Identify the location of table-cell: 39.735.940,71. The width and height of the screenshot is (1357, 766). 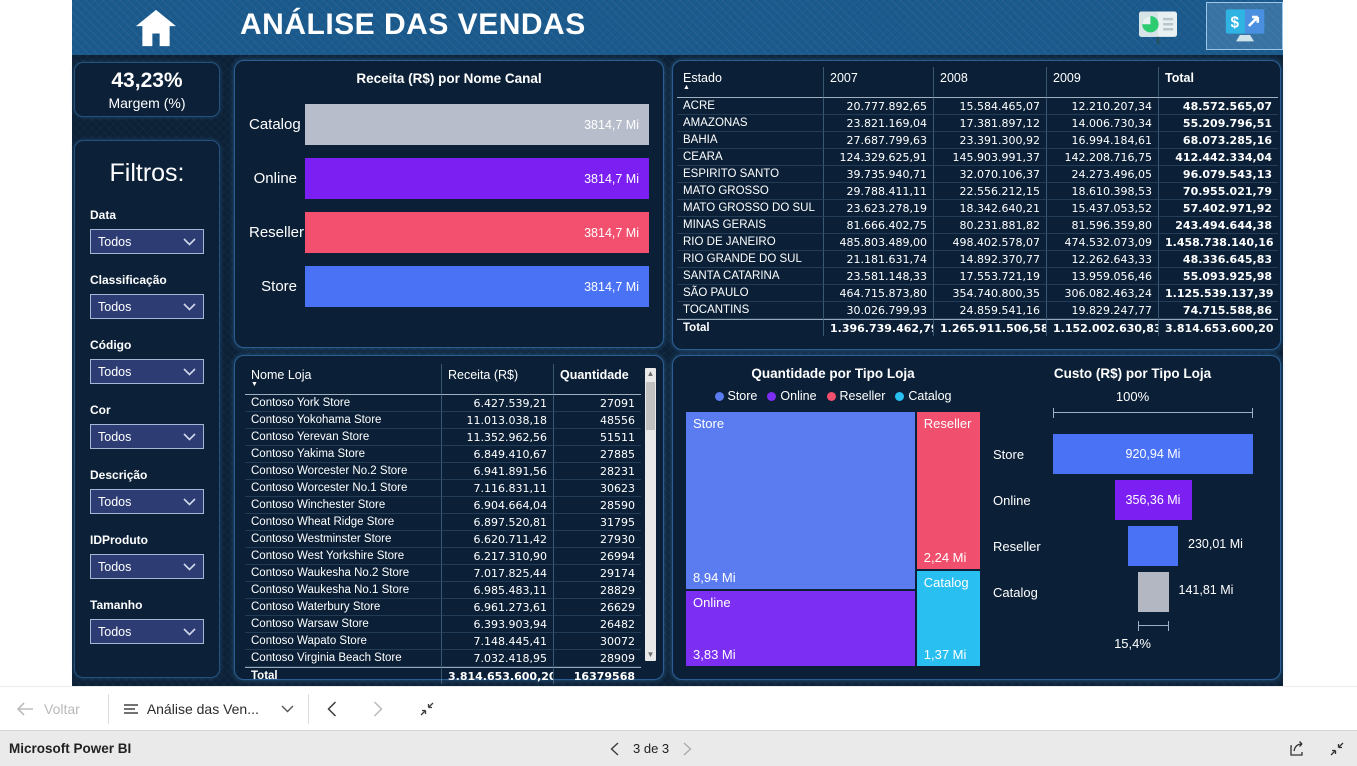
(878, 174).